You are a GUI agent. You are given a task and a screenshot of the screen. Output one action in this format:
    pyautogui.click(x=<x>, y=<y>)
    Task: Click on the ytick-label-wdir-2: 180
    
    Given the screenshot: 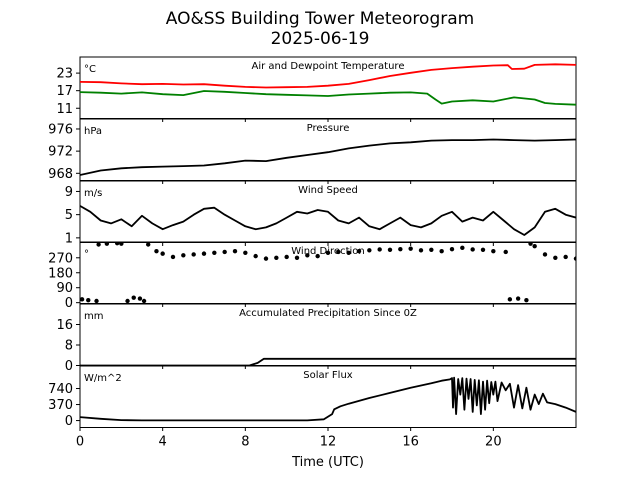 What is the action you would take?
    pyautogui.click(x=60, y=273)
    